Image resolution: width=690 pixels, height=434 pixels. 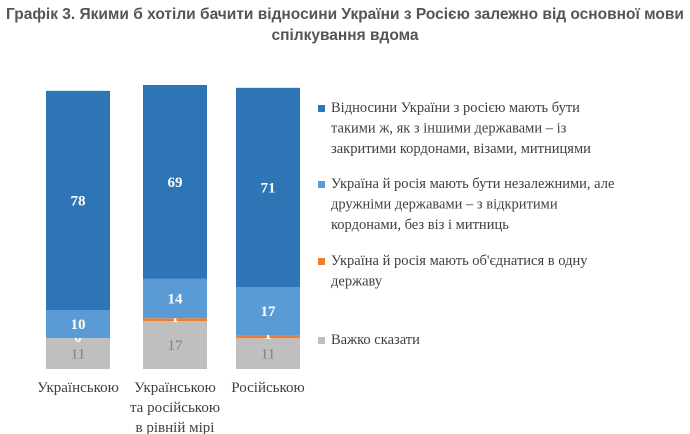 What do you see at coordinates (375, 340) in the screenshot?
I see `legend-label: Важко сказати` at bounding box center [375, 340].